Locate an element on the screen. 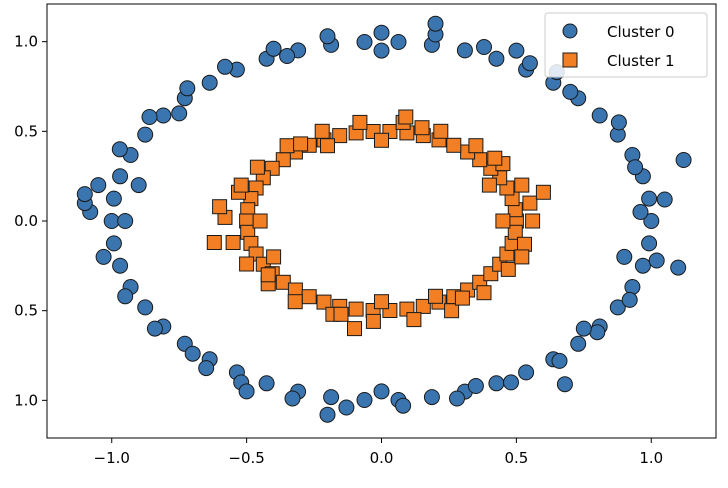 Image resolution: width=728 pixels, height=488 pixels. y-axis: 1.0 0.5 0.0 0.5 1.0 is located at coordinates (30, 221).